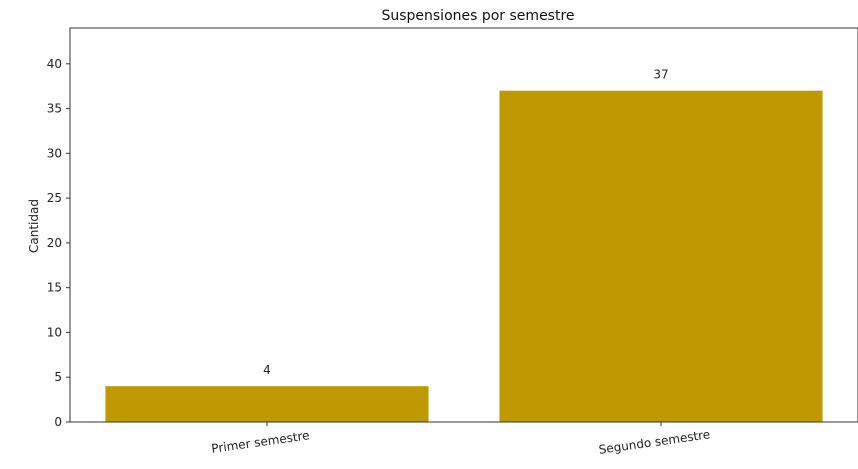 This screenshot has height=469, width=858. Describe the element at coordinates (54, 153) in the screenshot. I see `y-tick-label: 30` at that location.